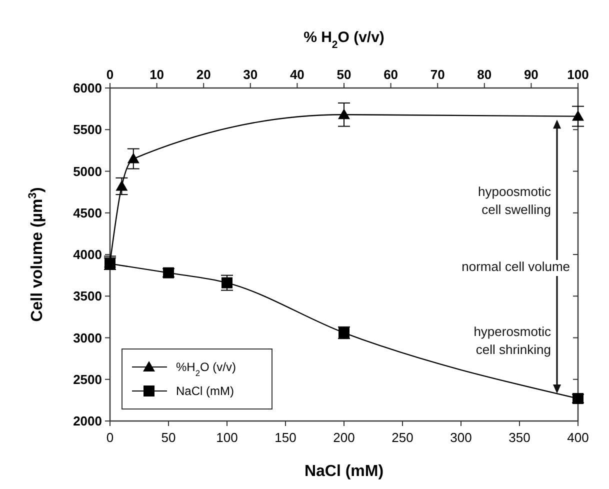 Image resolution: width=609 pixels, height=489 pixels. Describe the element at coordinates (515, 200) in the screenshot. I see `annotation: hypoosmotic cell swelling` at that location.